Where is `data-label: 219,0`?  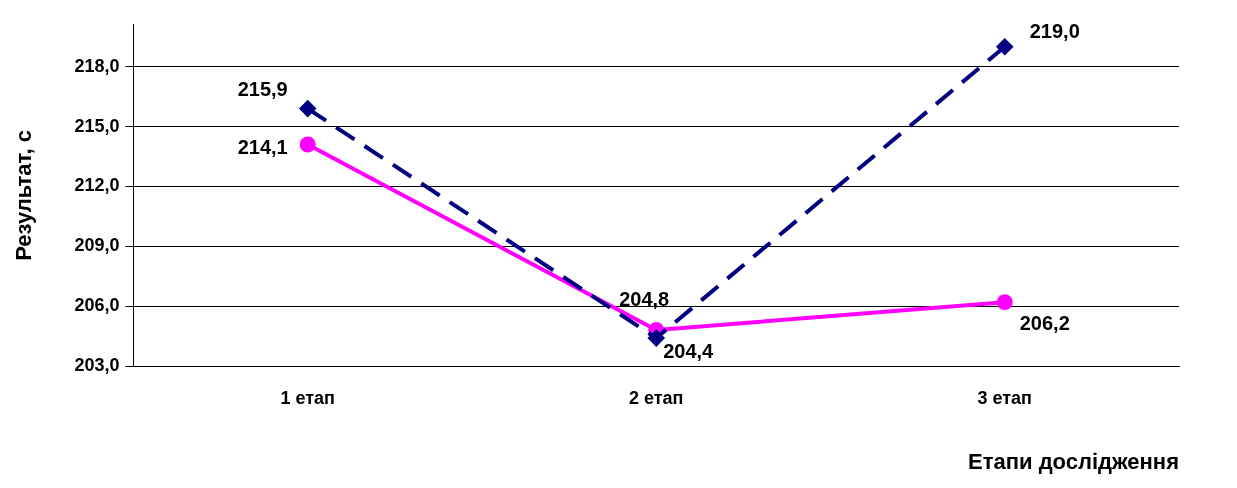
data-label: 219,0 is located at coordinates (1054, 31).